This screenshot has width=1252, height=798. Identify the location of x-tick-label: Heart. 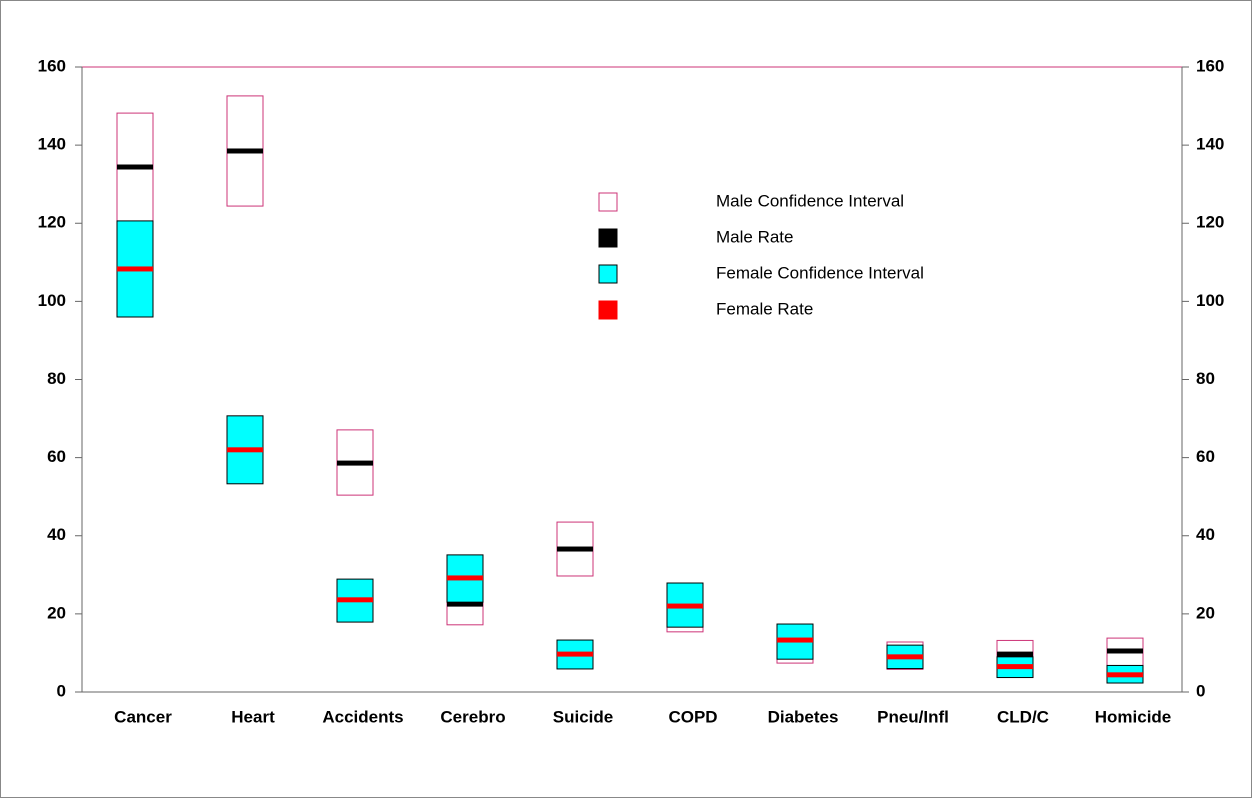
(253, 716).